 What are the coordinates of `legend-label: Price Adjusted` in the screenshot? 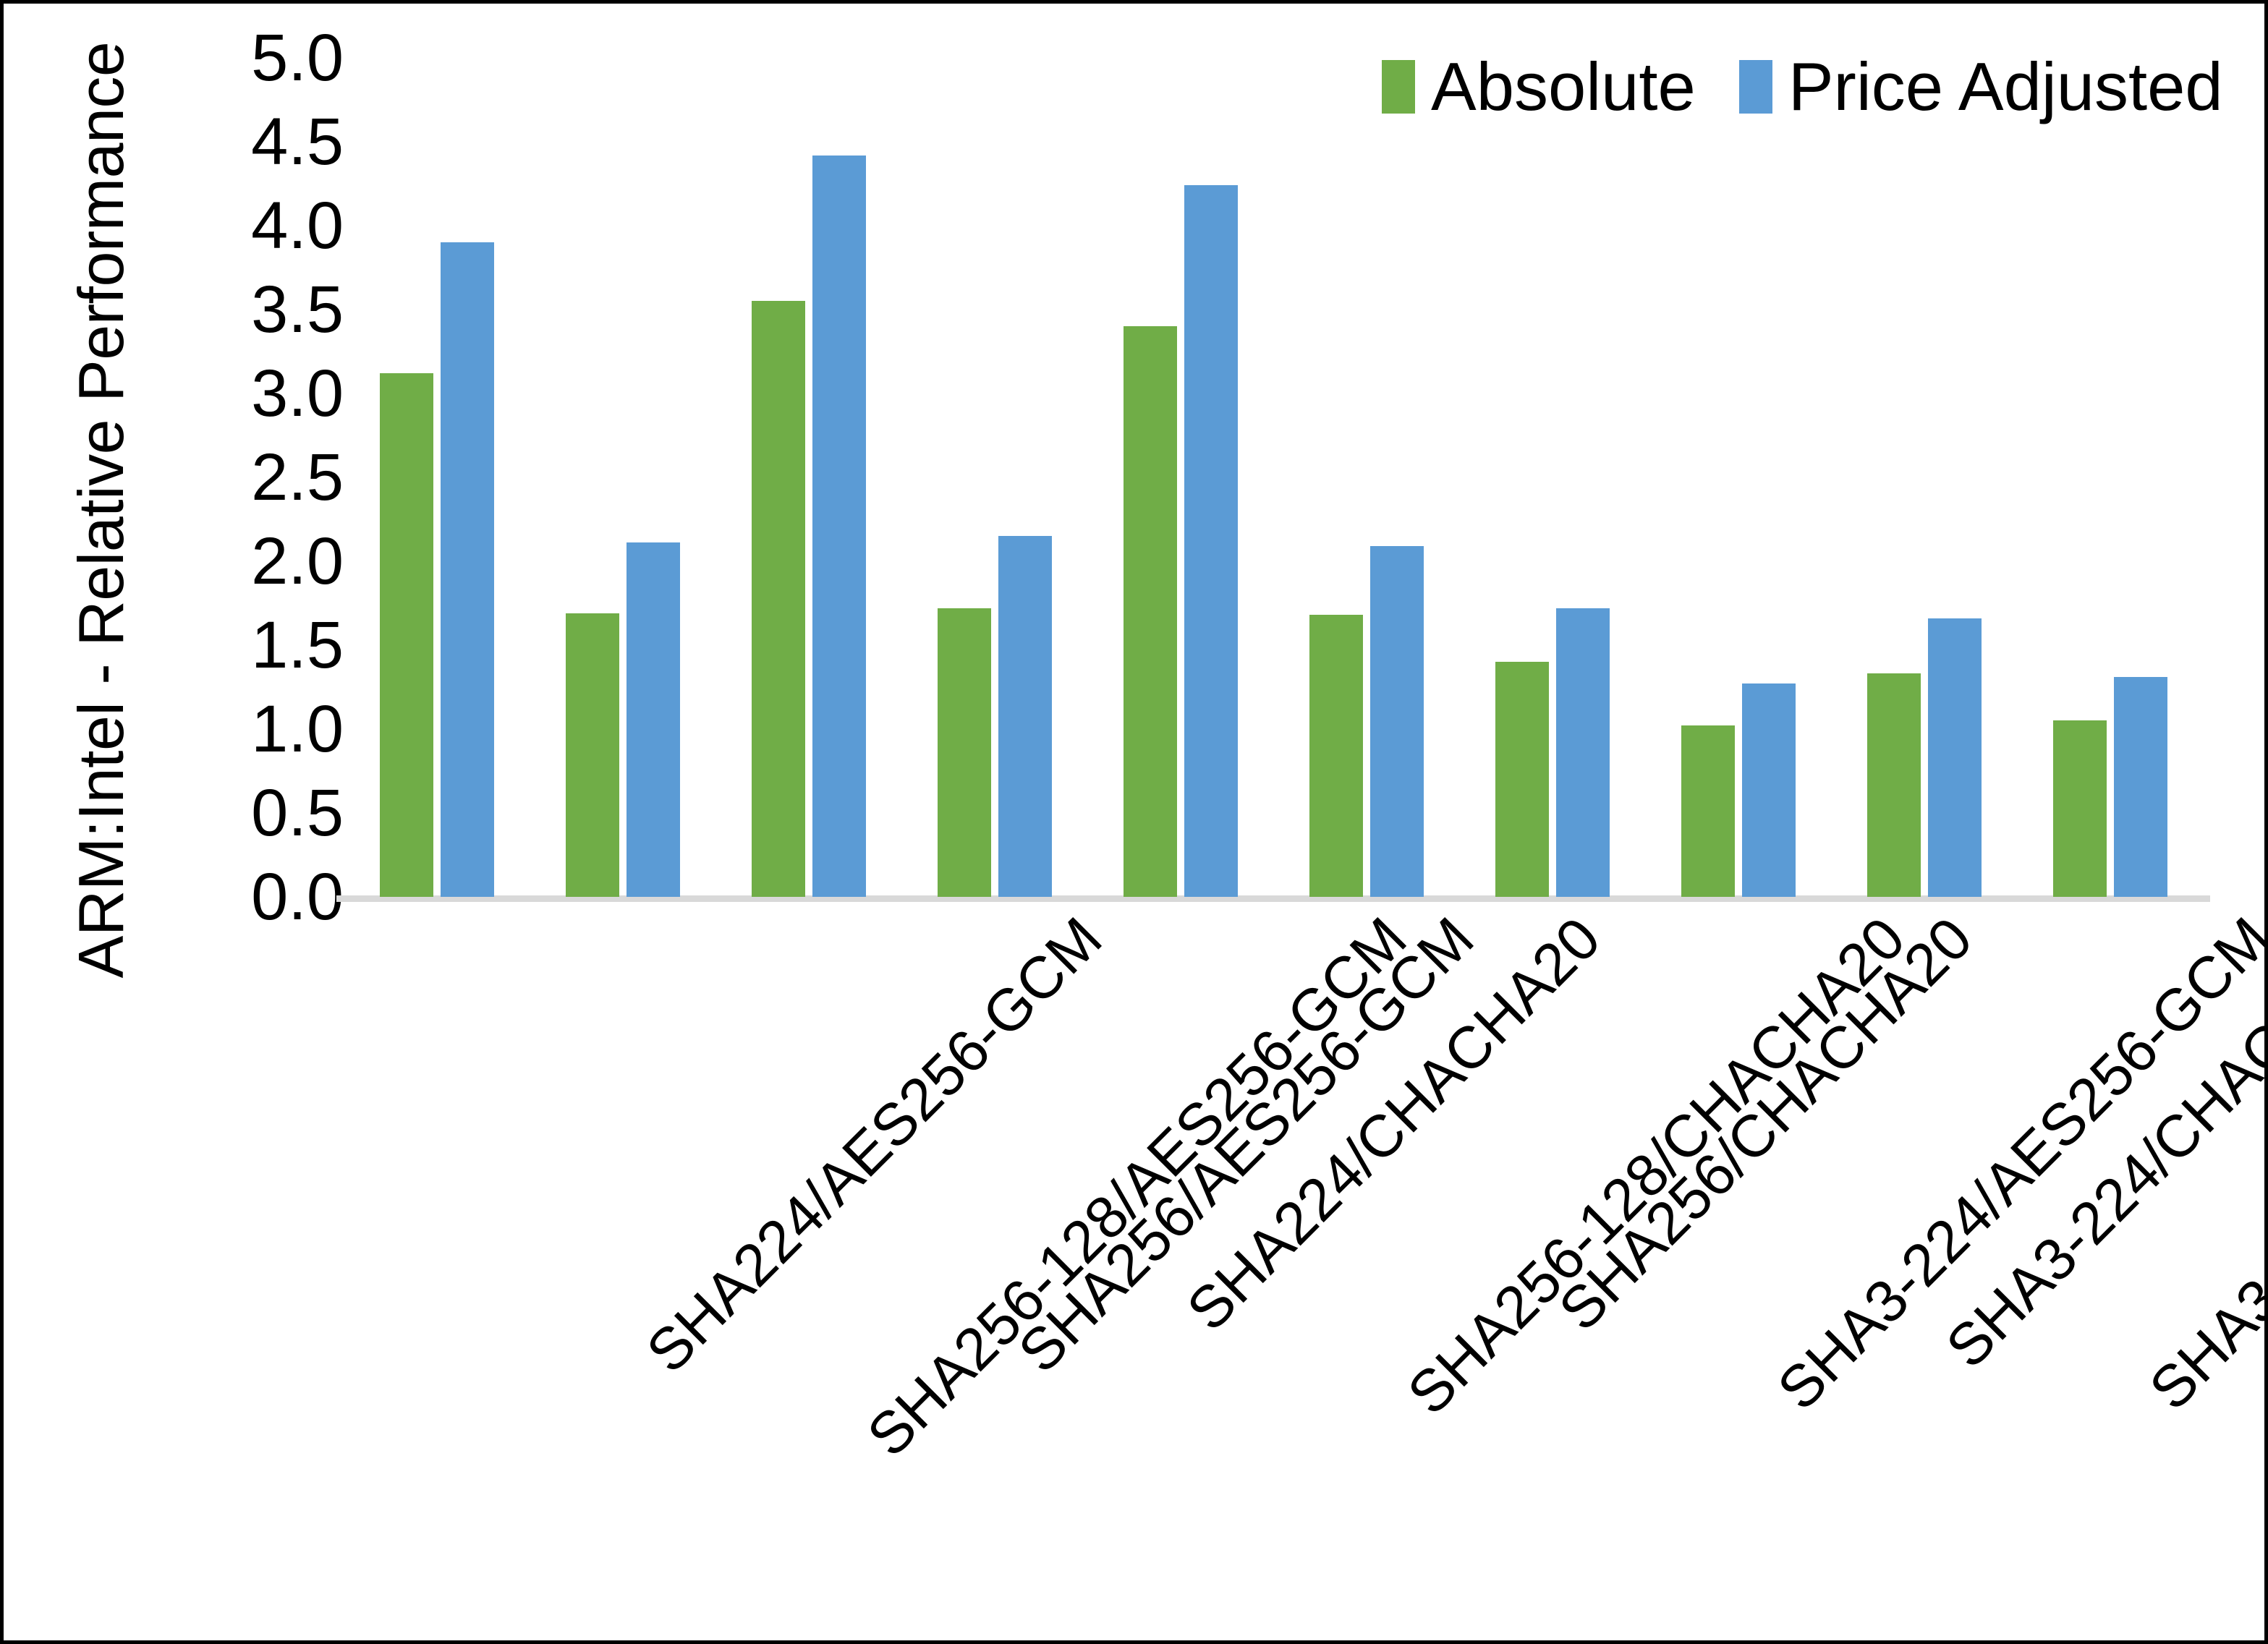 It's located at (2005, 86).